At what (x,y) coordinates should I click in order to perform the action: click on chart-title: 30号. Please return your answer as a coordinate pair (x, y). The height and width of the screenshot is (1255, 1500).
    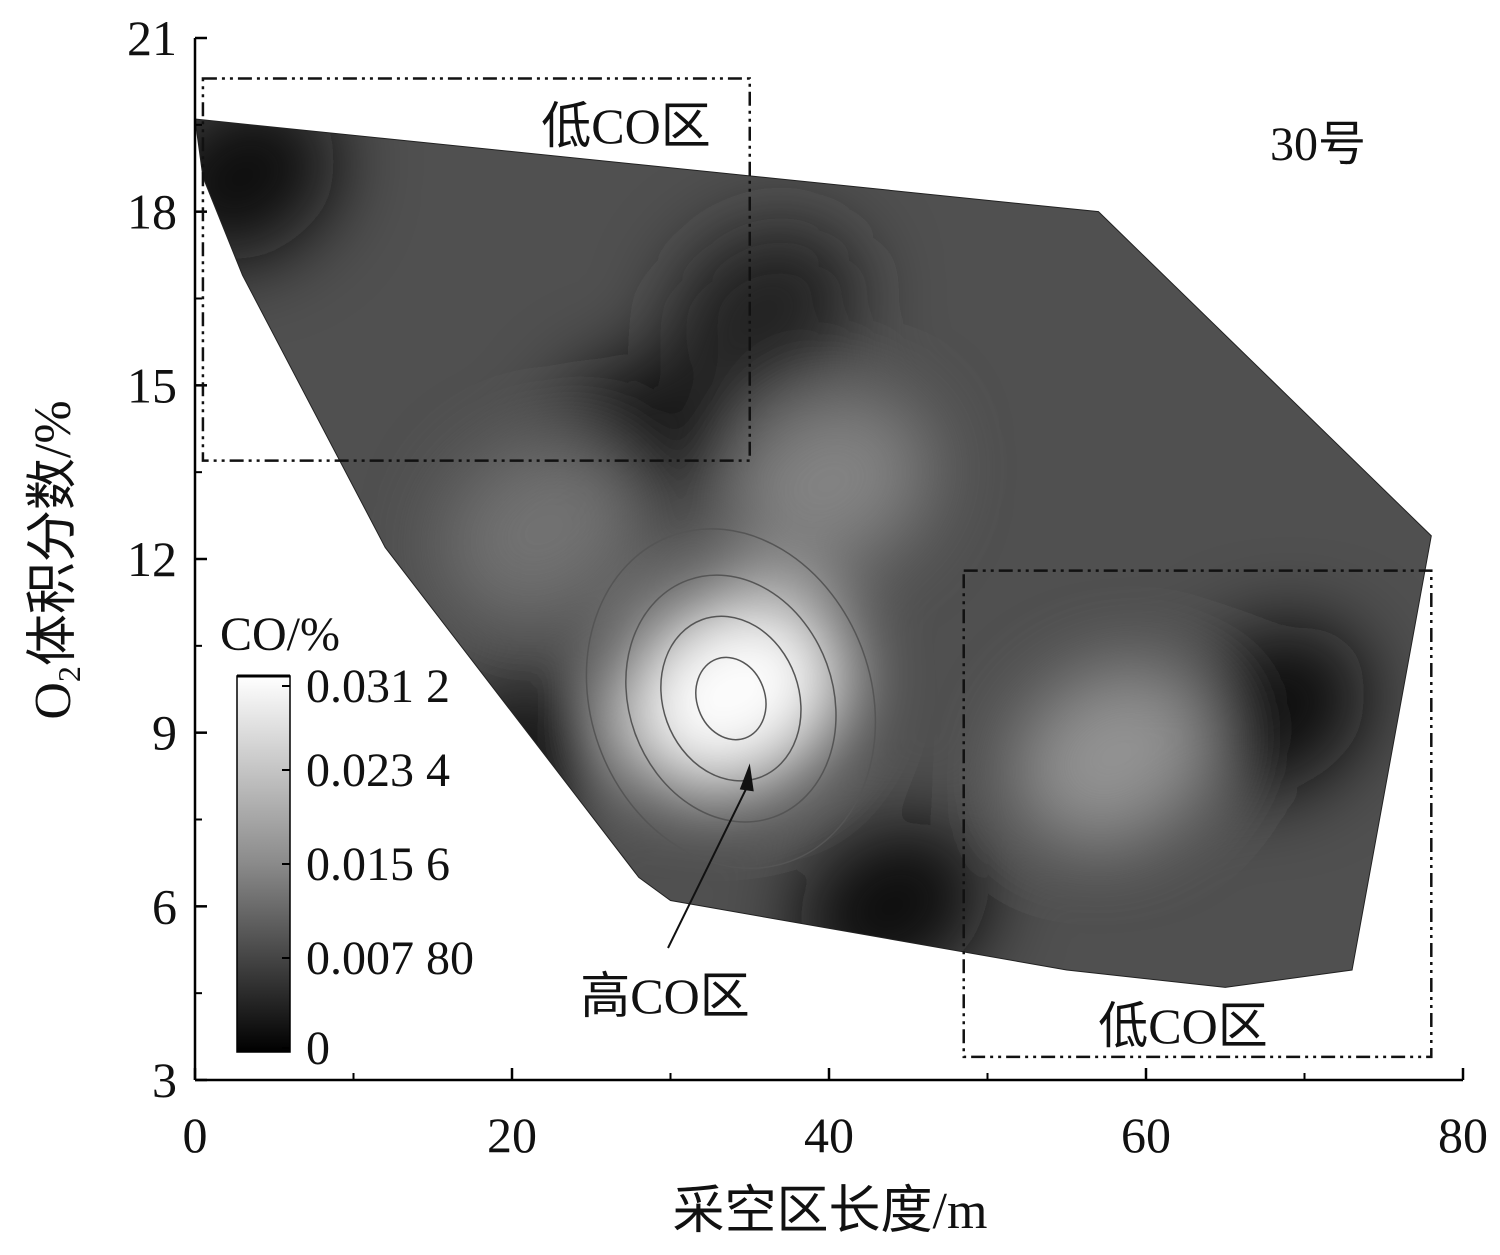
    Looking at the image, I should click on (1318, 144).